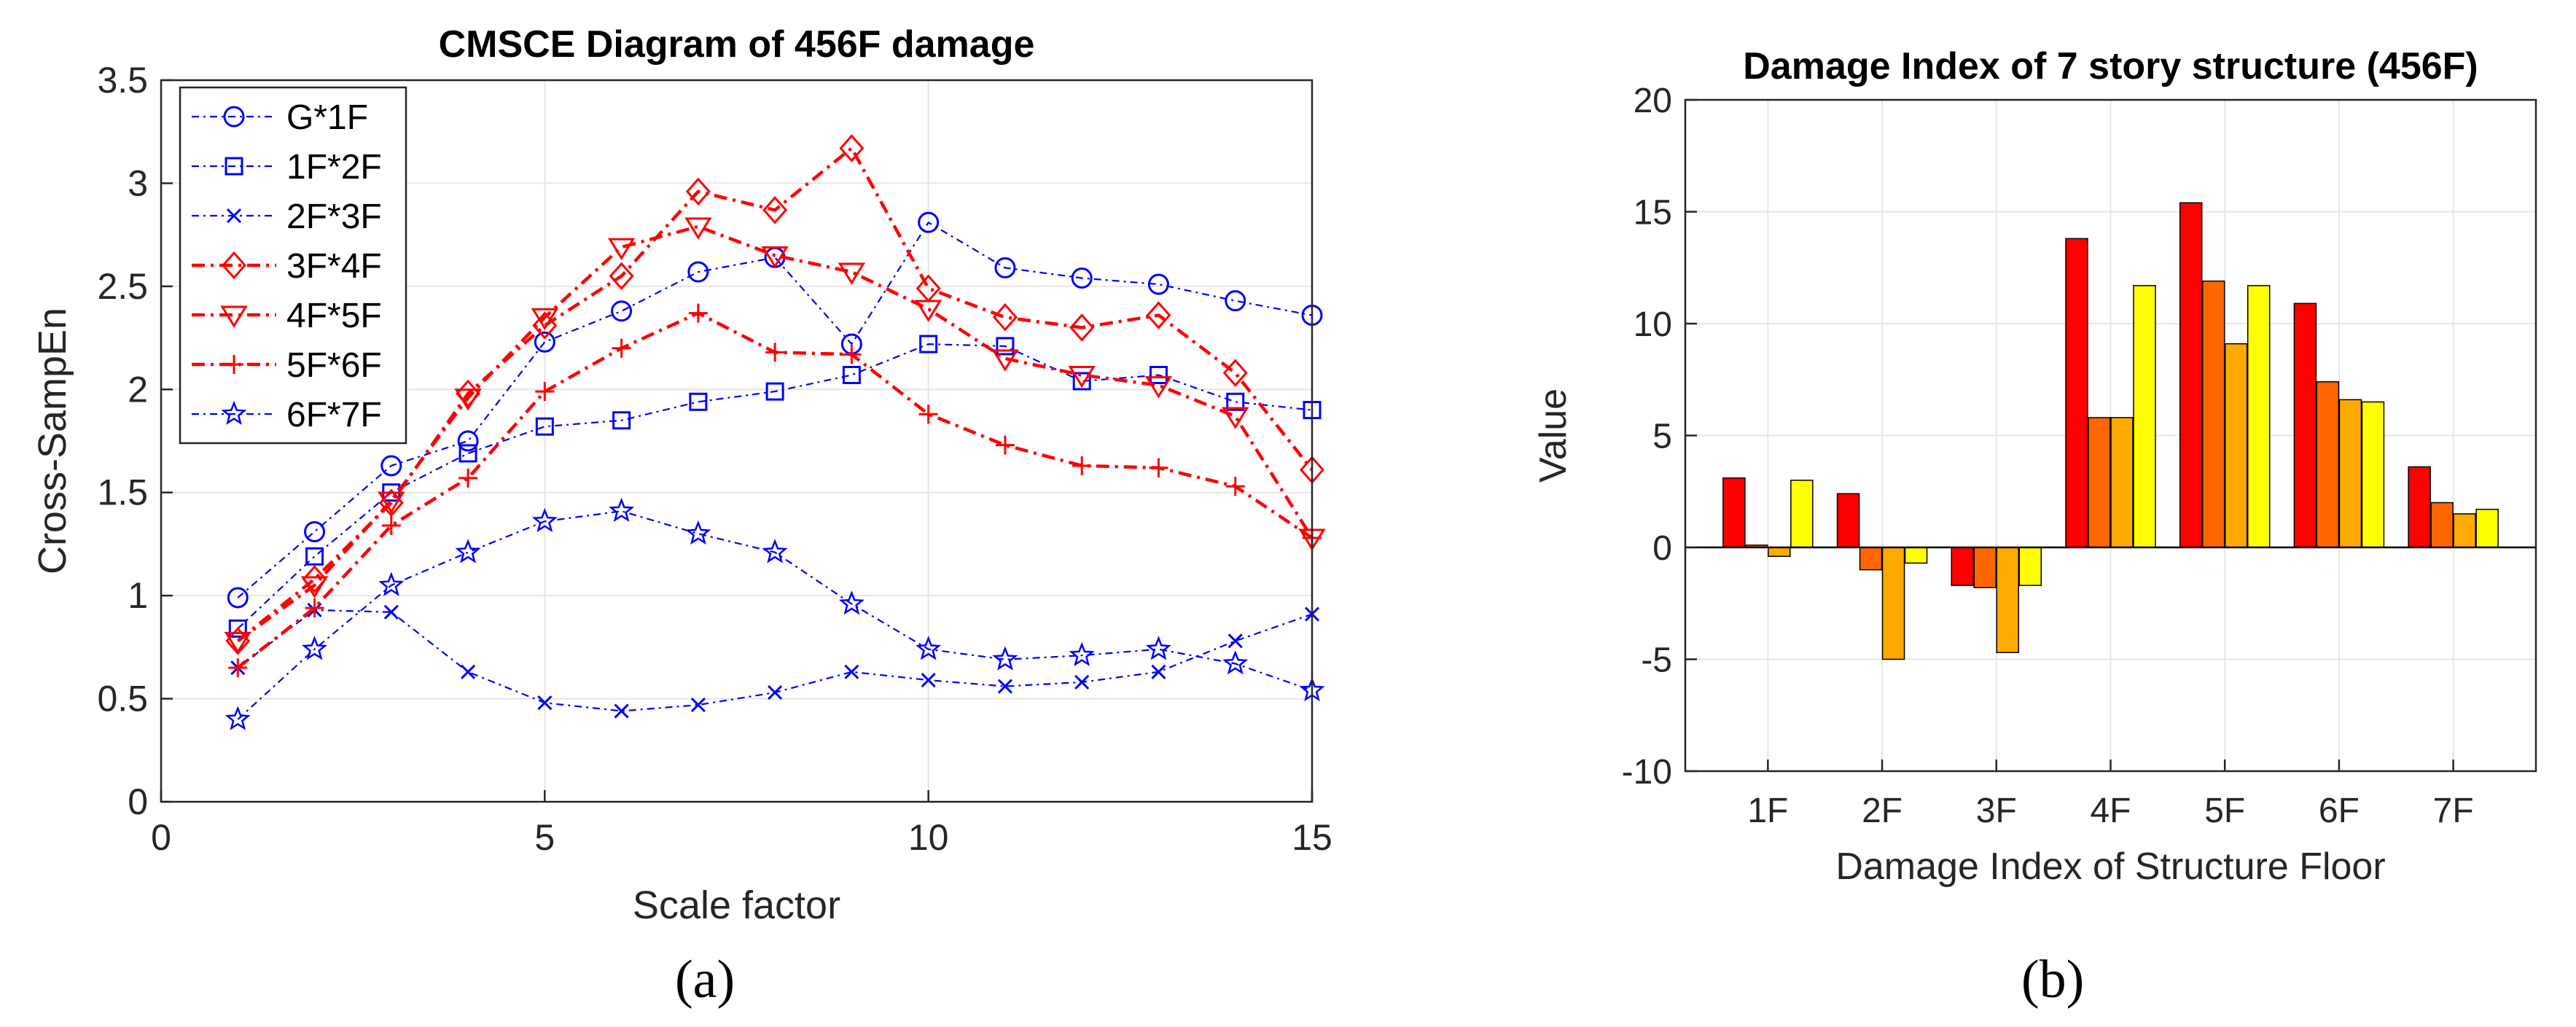  I want to click on x-tick-label: 4F, so click(2110, 811).